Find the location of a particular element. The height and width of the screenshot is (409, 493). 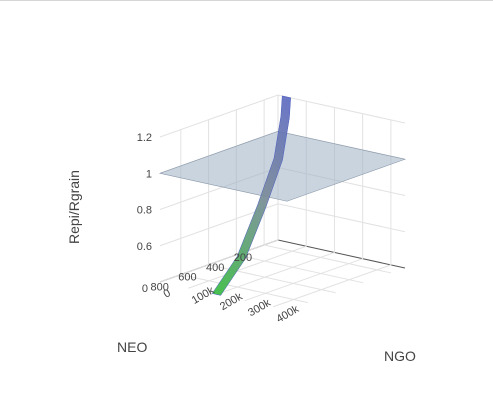

x-tick-labels: 0 100k 200k 300k 400k is located at coordinates (232, 304).